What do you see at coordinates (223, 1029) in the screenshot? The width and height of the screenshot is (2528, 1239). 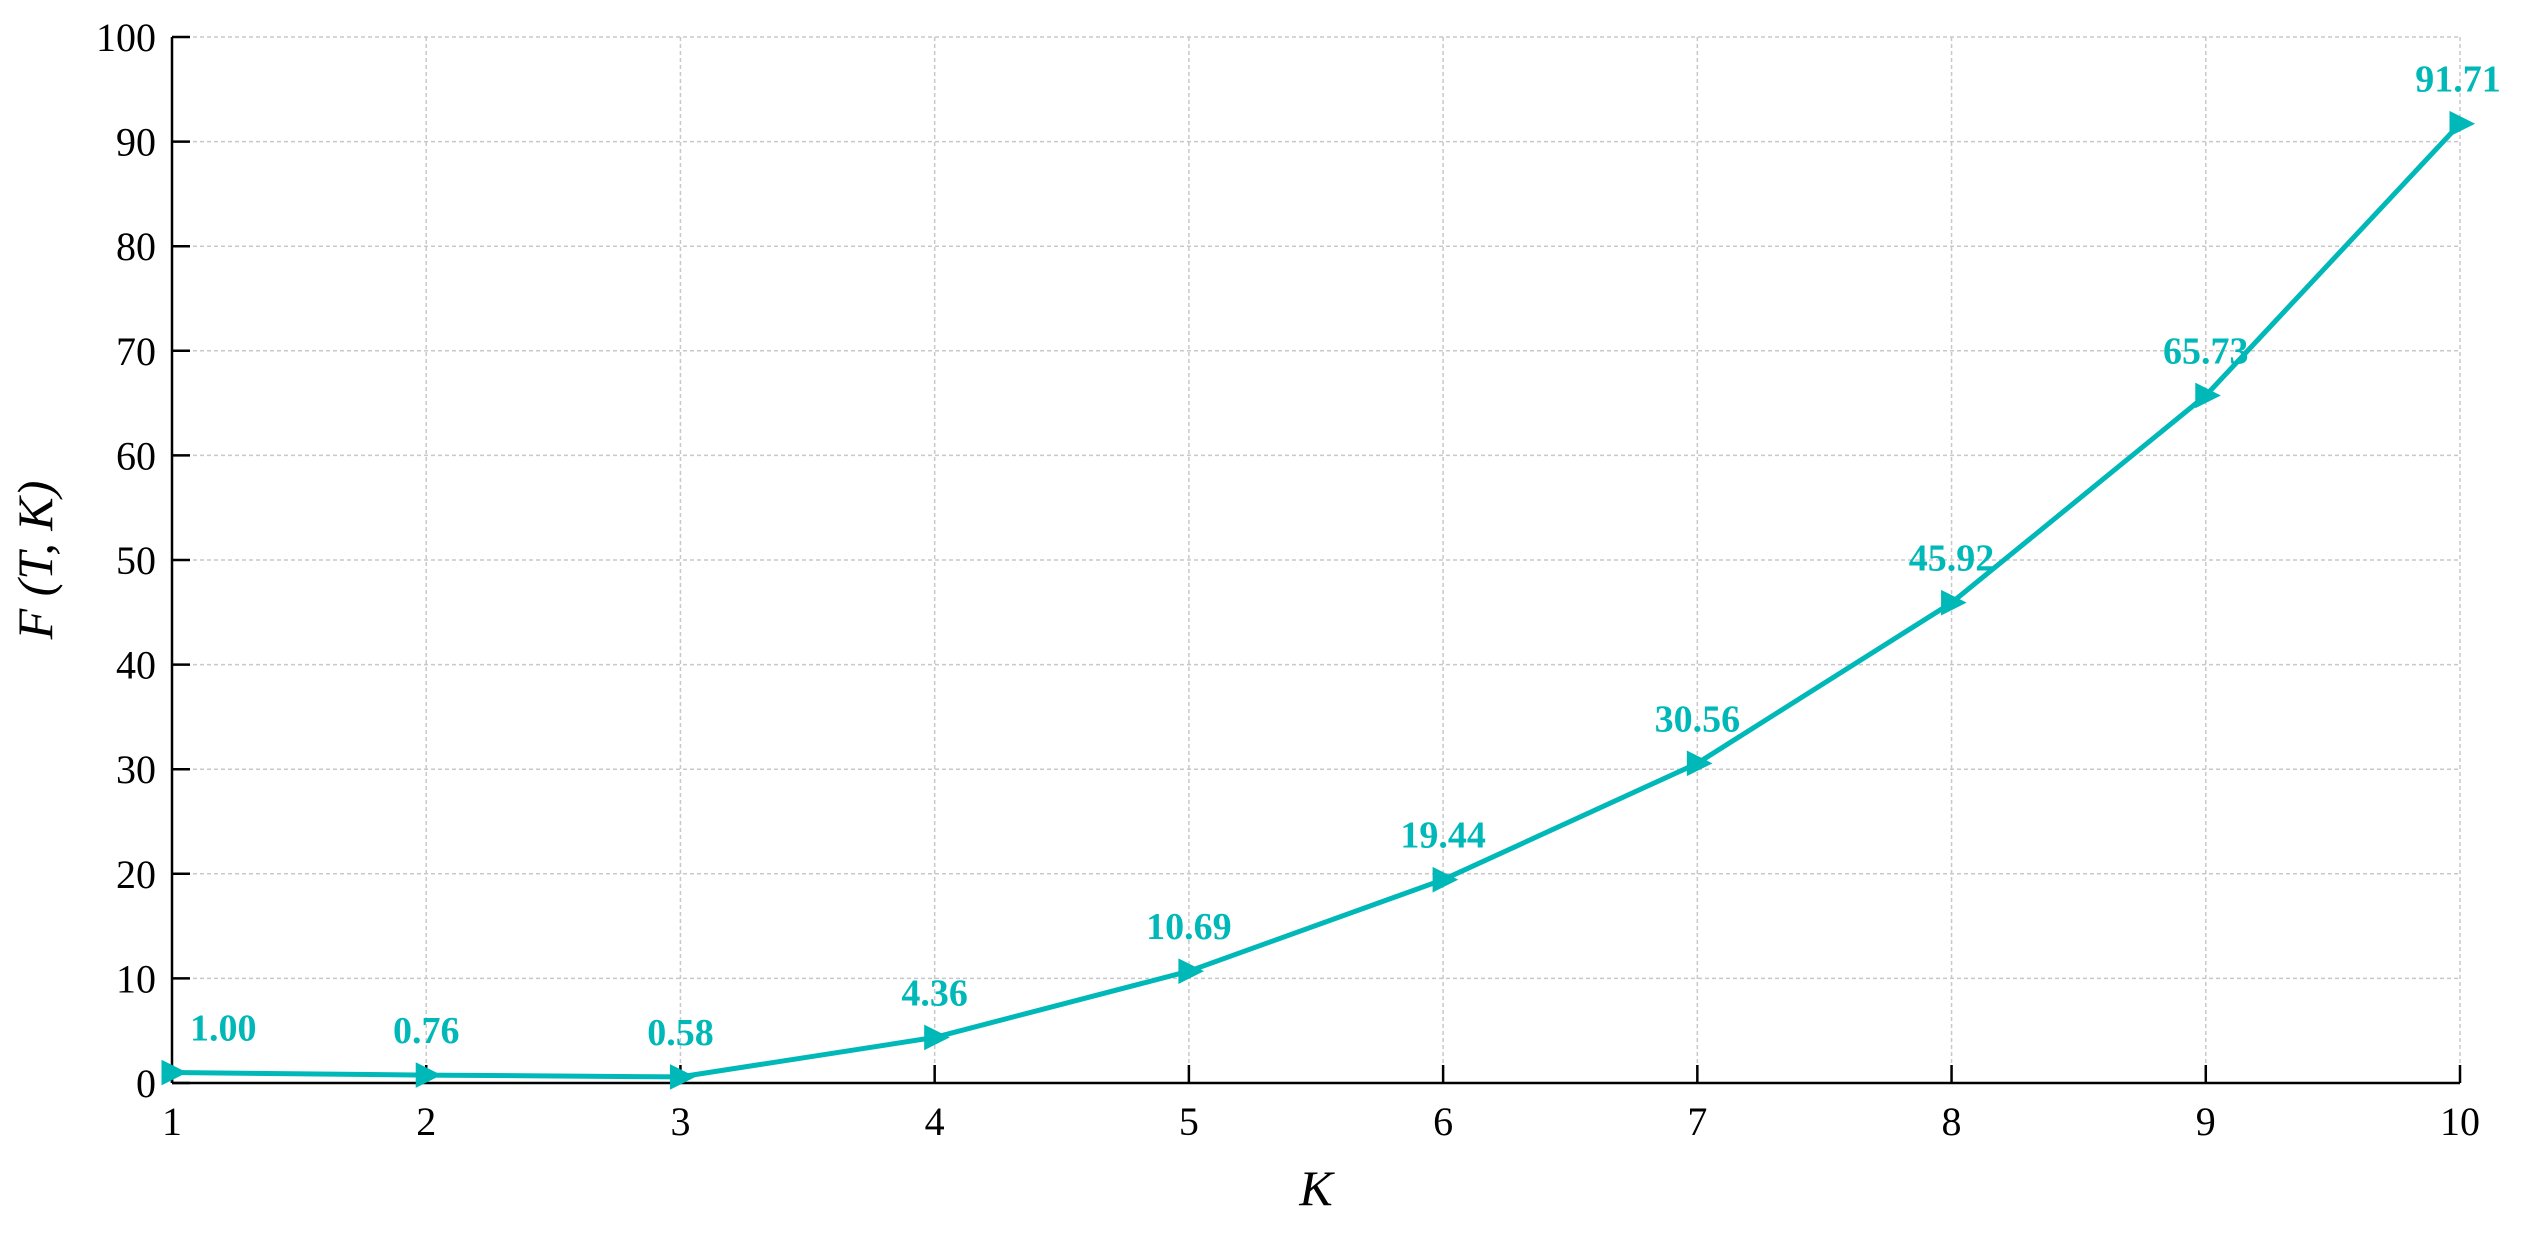 I see `data-label: 1.00` at bounding box center [223, 1029].